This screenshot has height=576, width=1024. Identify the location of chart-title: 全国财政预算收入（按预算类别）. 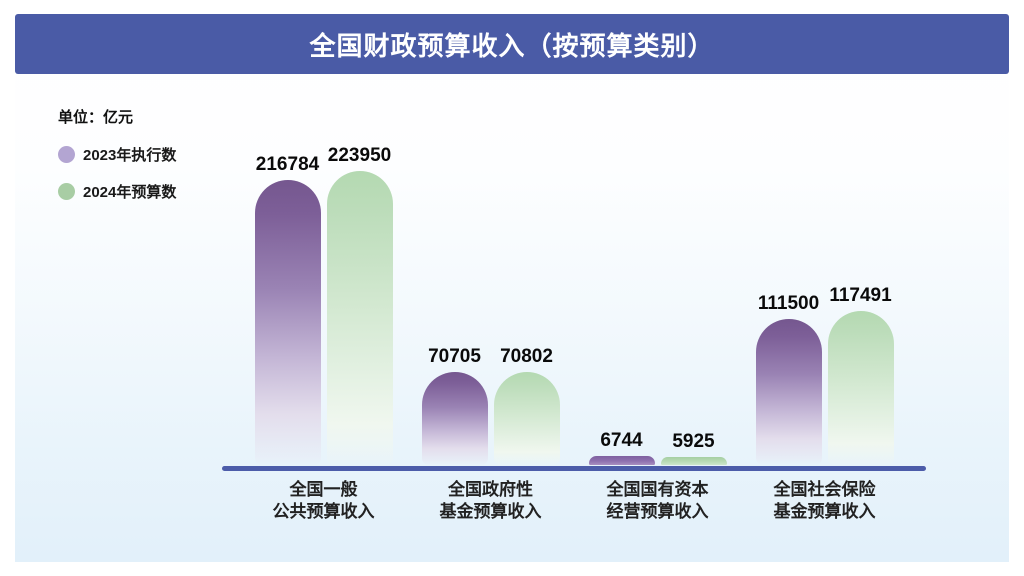
(512, 45).